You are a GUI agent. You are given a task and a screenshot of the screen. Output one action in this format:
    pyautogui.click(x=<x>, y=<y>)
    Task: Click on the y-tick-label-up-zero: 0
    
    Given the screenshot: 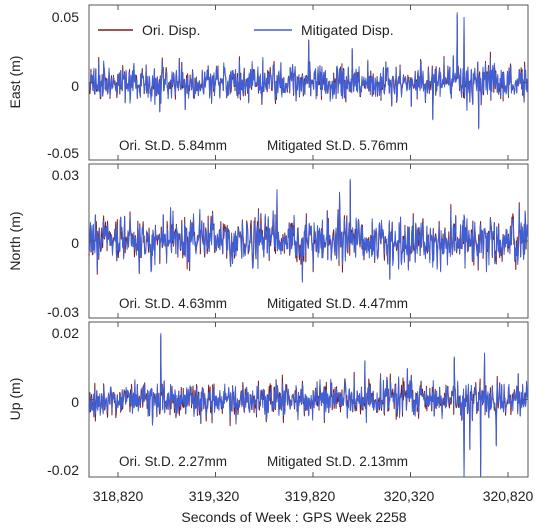 What is the action you would take?
    pyautogui.click(x=75, y=402)
    